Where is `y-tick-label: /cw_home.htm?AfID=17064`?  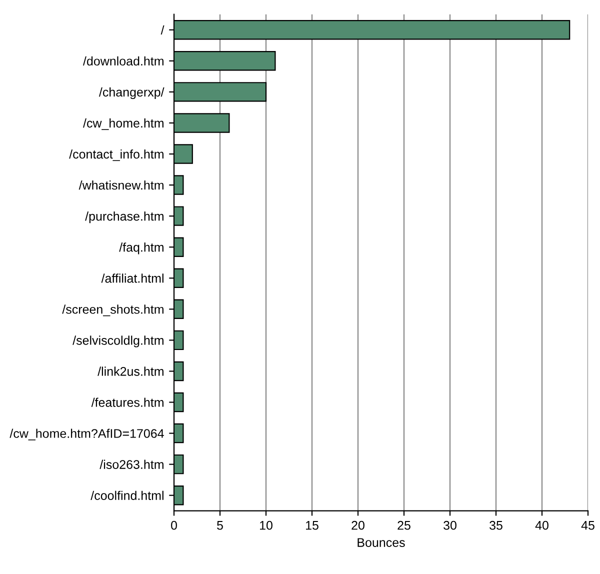
y-tick-label: /cw_home.htm?AfID=17064 is located at coordinates (87, 434).